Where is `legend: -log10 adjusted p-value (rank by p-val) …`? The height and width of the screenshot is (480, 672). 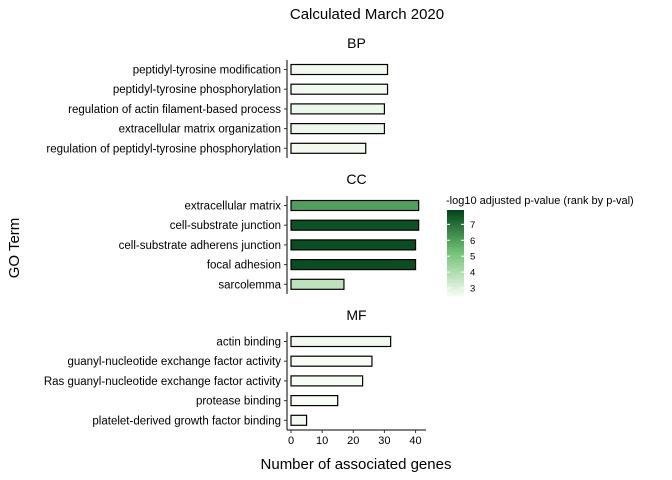
legend: -log10 adjusted p-value (rank by p-val) … is located at coordinates (540, 245).